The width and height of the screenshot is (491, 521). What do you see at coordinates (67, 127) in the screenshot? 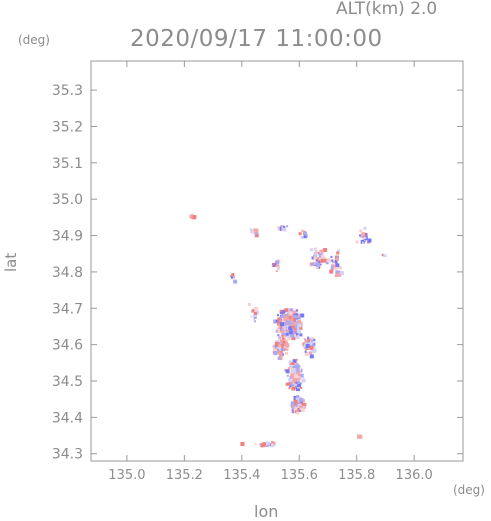
I see `y-tick-label: 35.2` at bounding box center [67, 127].